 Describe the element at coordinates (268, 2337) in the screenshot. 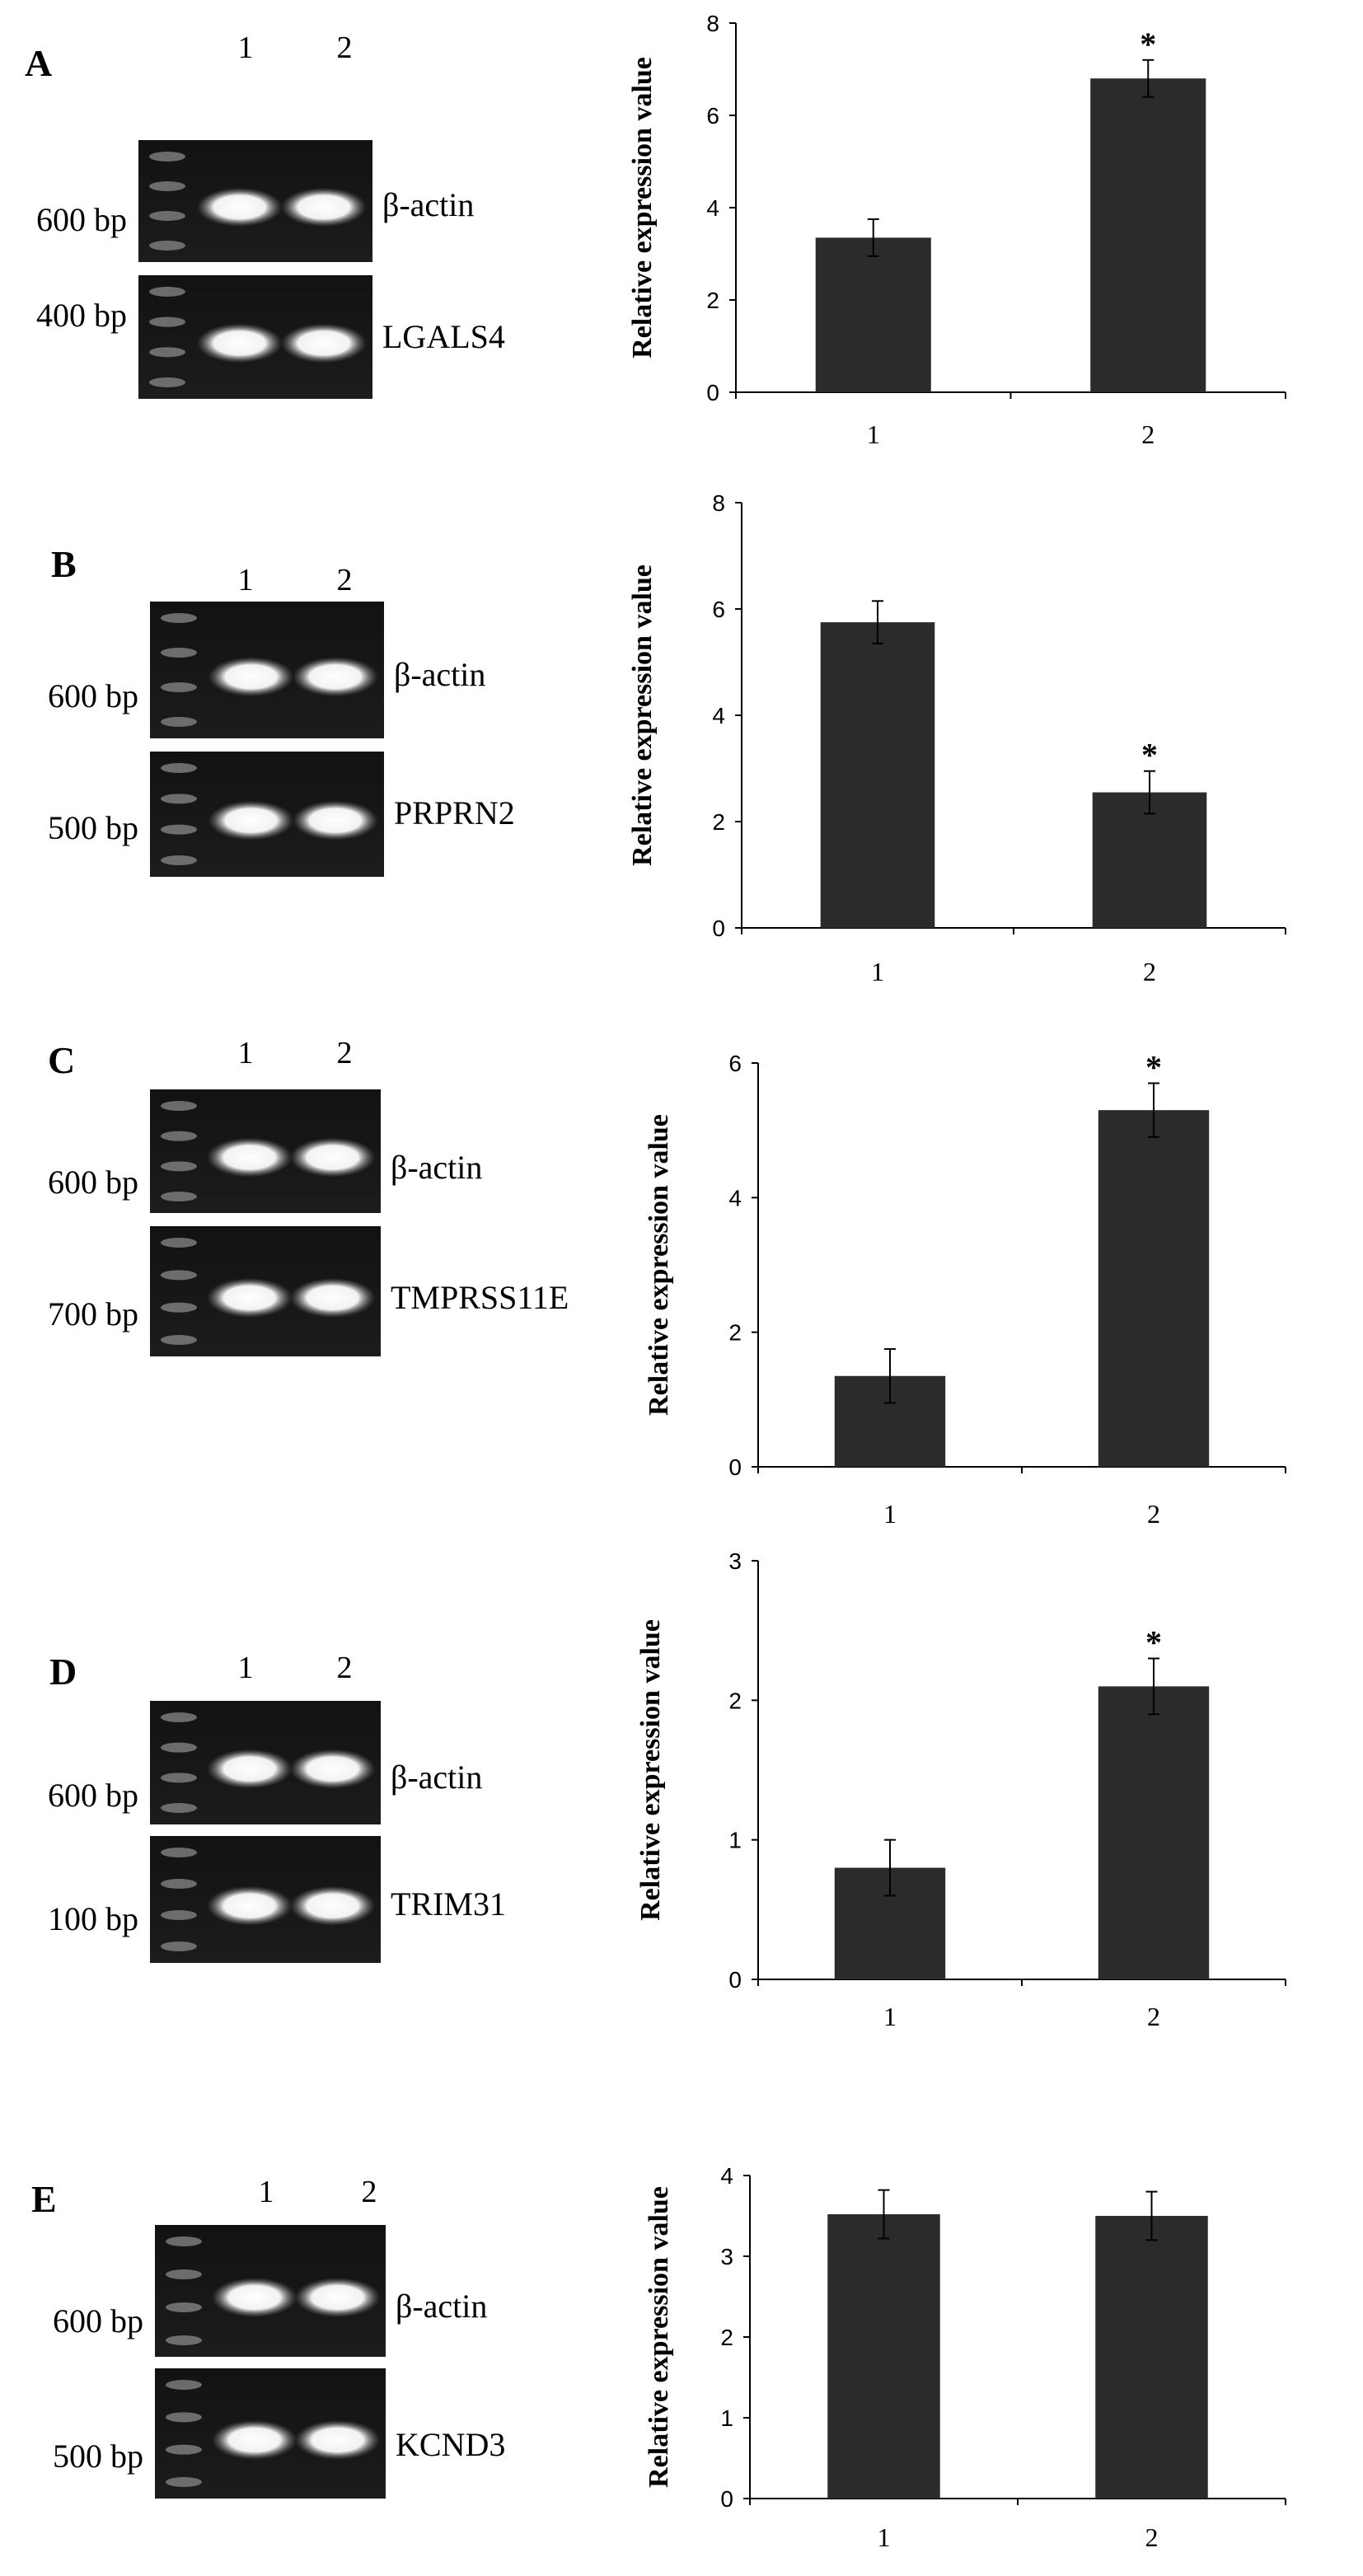

I see `panel-e: E 1 2 600 bp β-actin 500 bp KCND3` at that location.